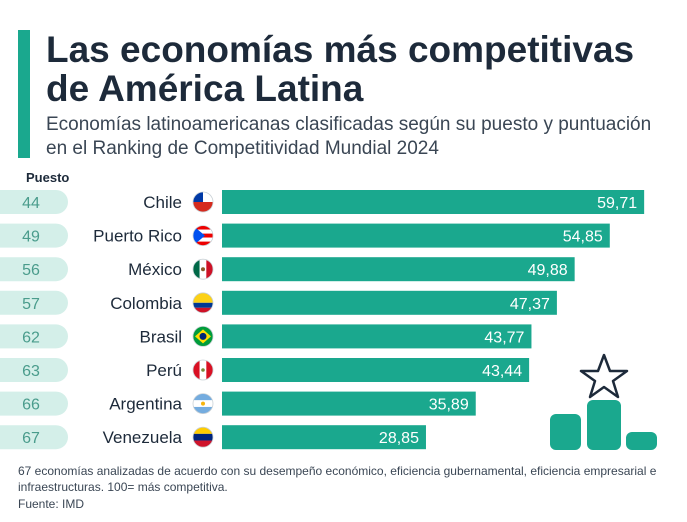 The image size is (687, 522). Describe the element at coordinates (164, 370) in the screenshot. I see `country-label: Perú` at that location.